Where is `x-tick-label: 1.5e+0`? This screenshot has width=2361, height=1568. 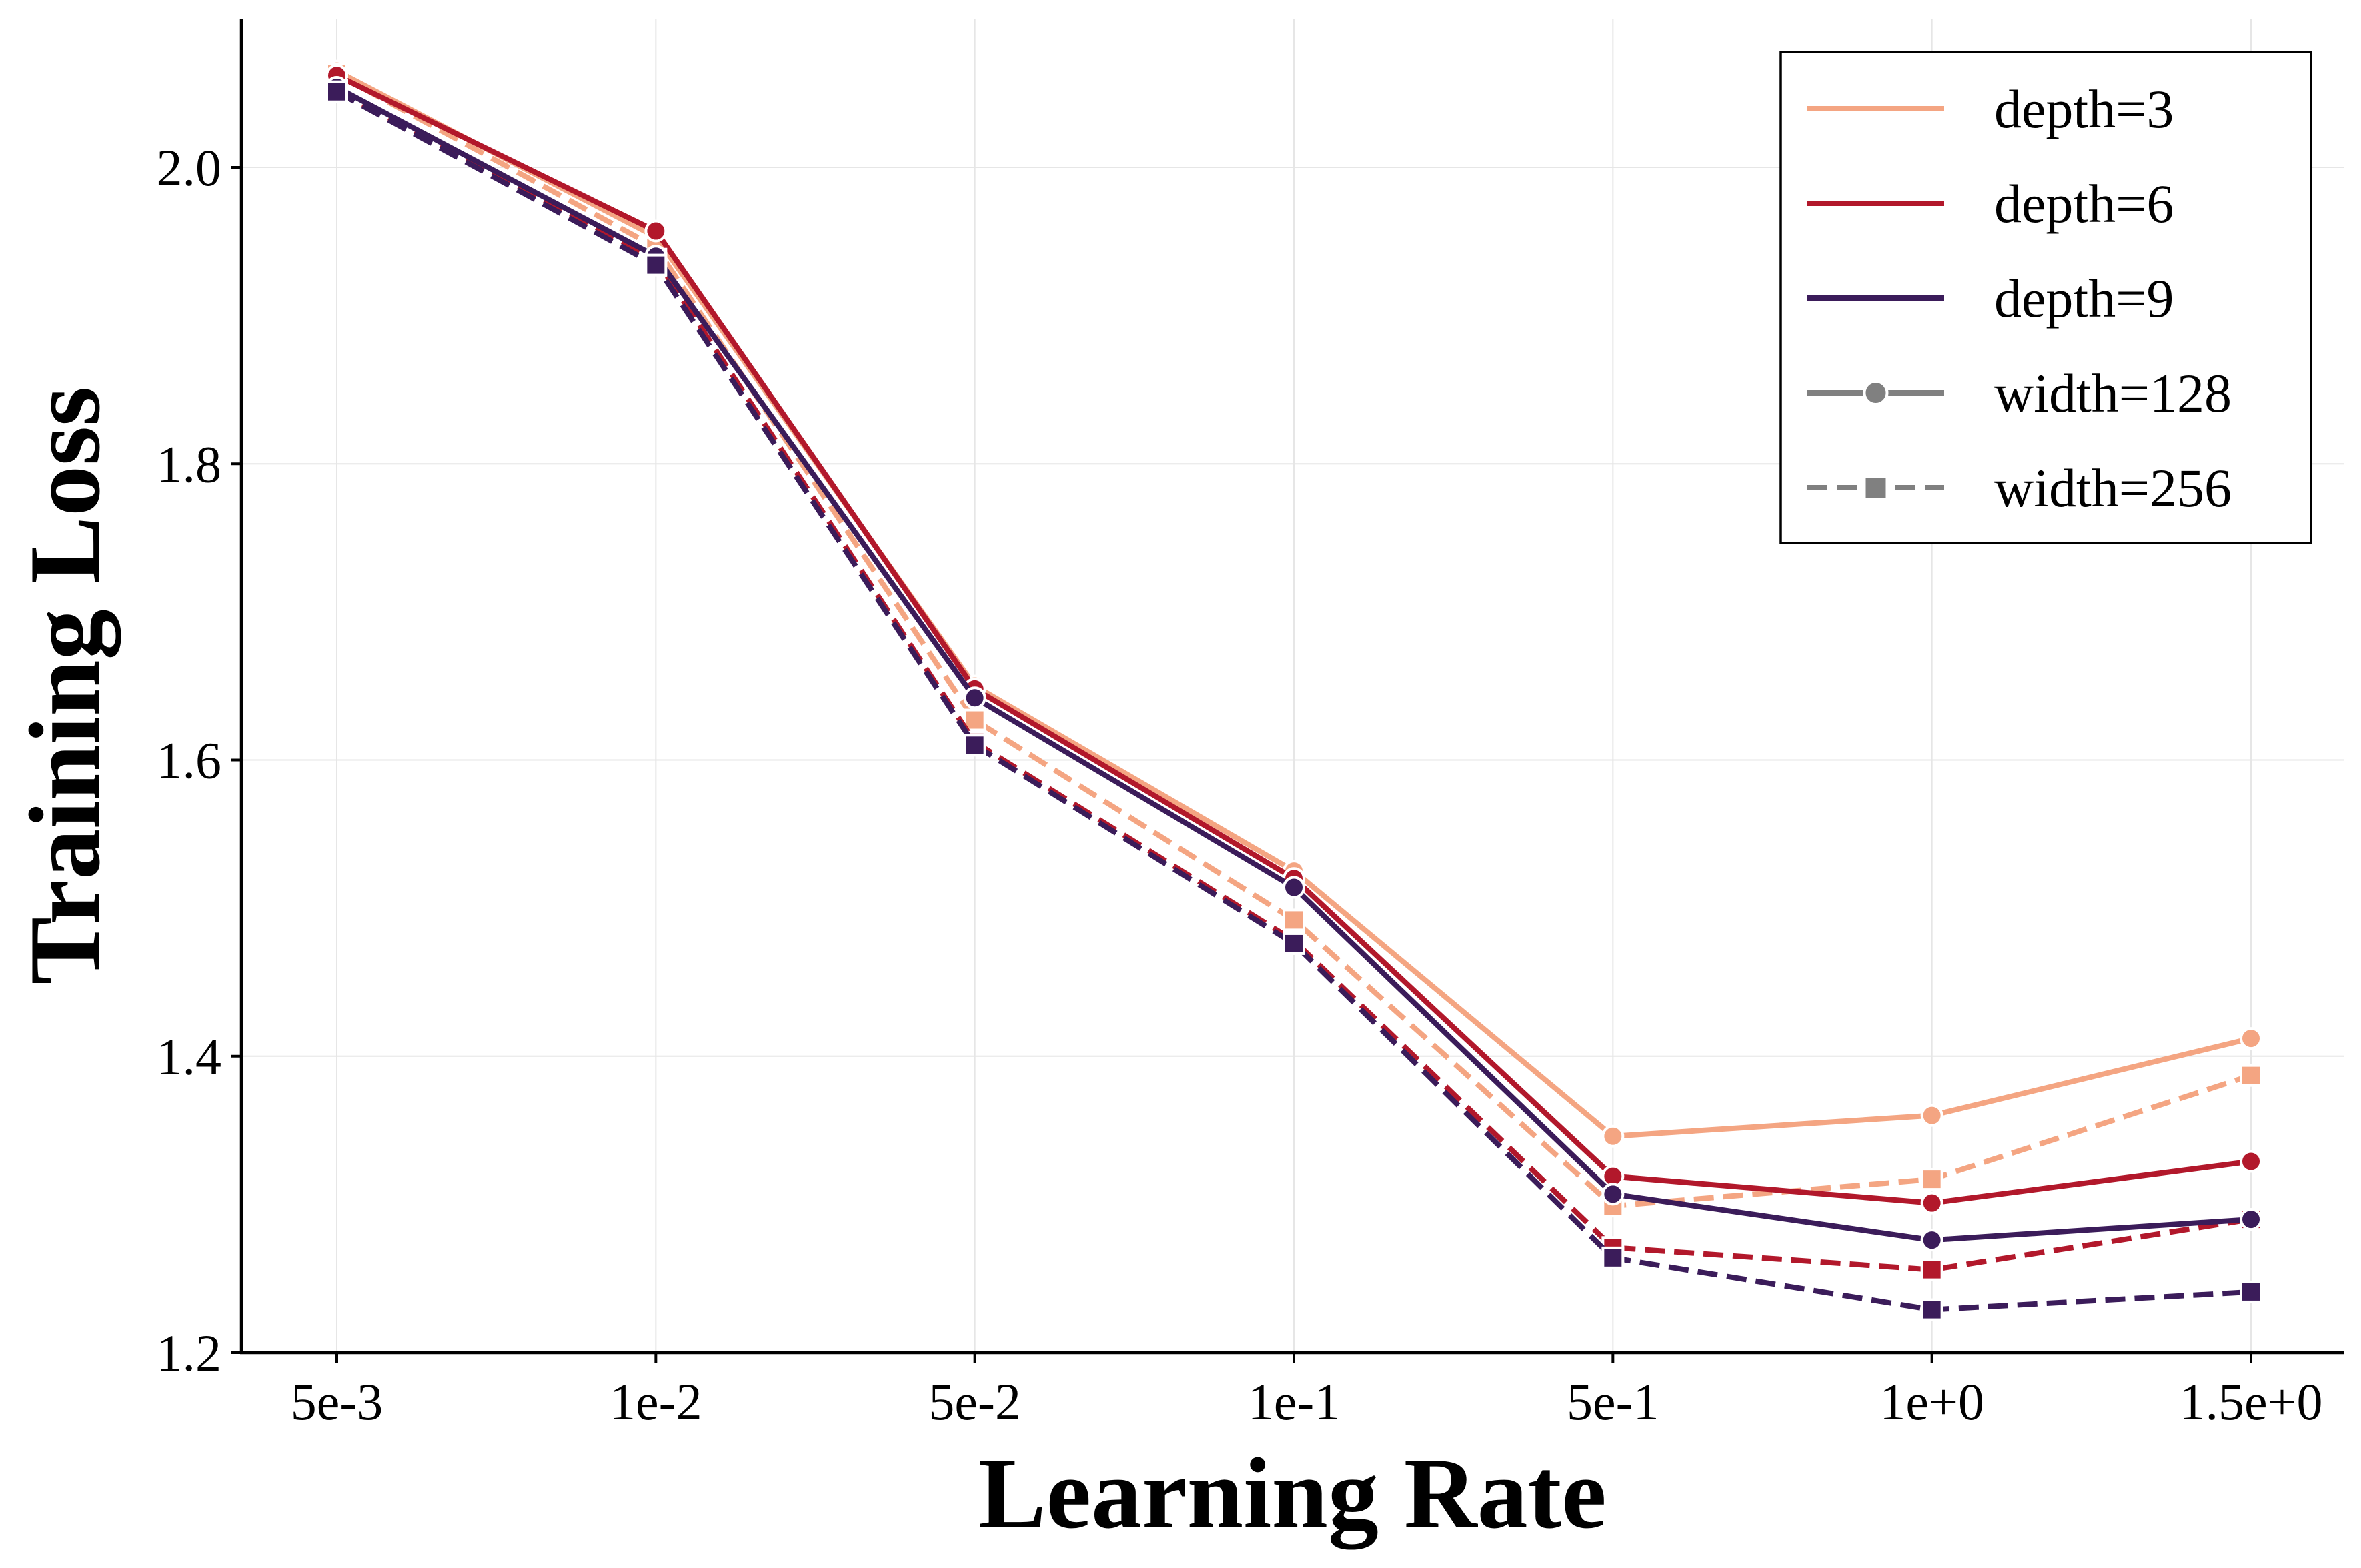
x-tick-label: 1.5e+0 is located at coordinates (2250, 1402).